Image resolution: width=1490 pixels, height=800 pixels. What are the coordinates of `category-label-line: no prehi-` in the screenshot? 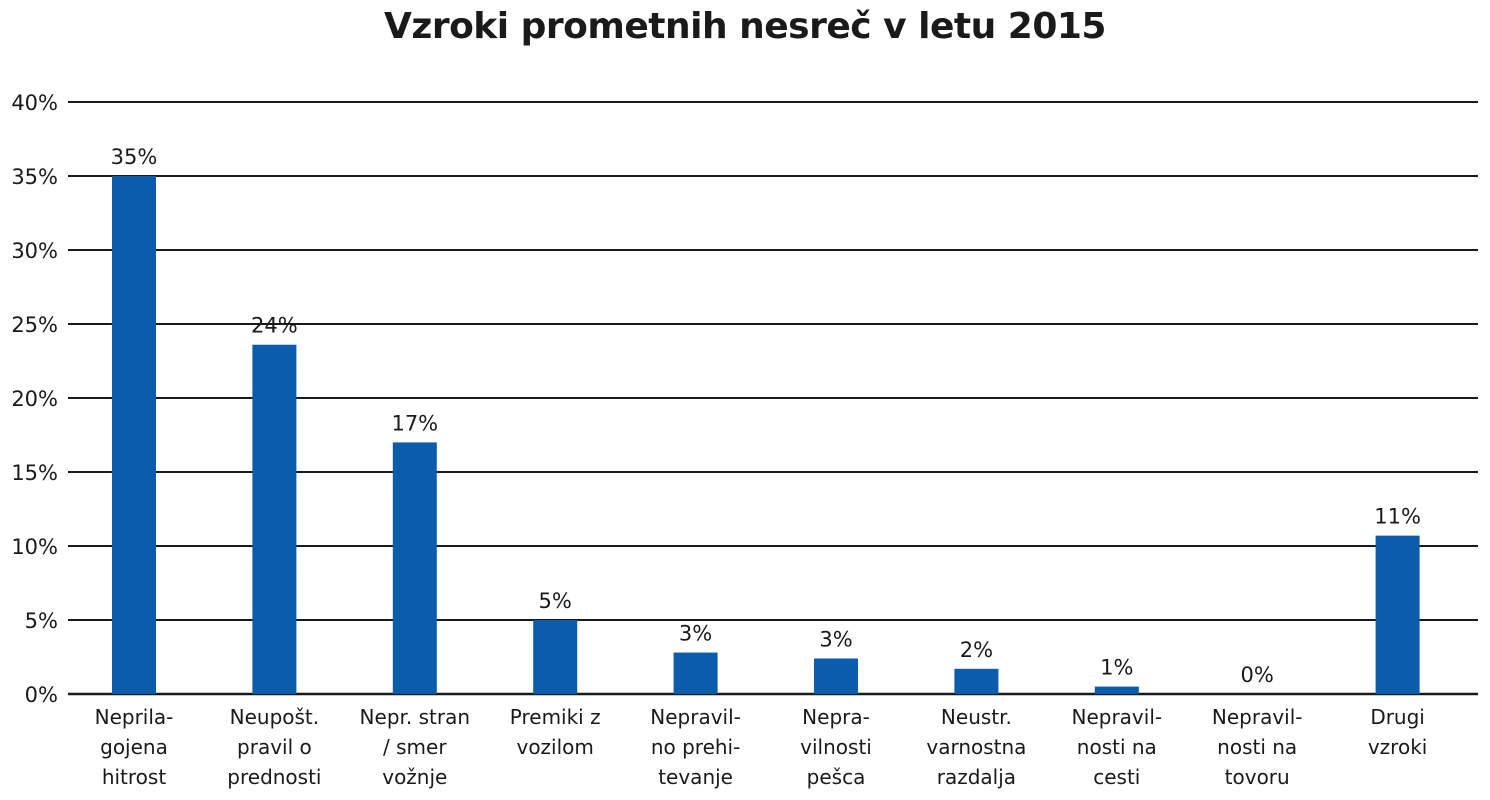 It's located at (696, 747).